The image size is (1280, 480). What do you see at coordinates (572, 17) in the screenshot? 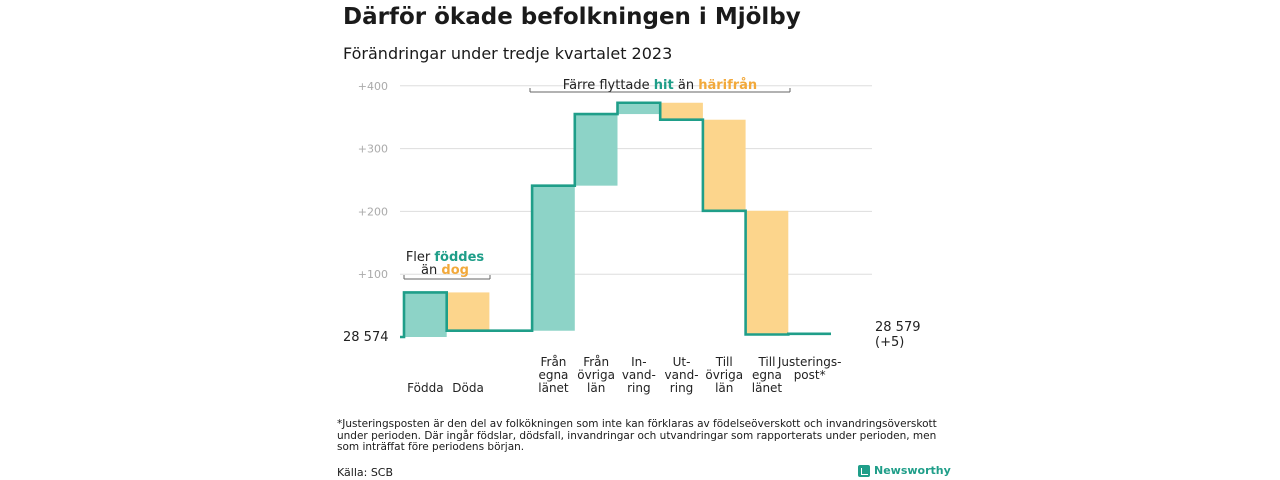
I see `chart-title: Därför ökade befolkningen i Mjölby` at bounding box center [572, 17].